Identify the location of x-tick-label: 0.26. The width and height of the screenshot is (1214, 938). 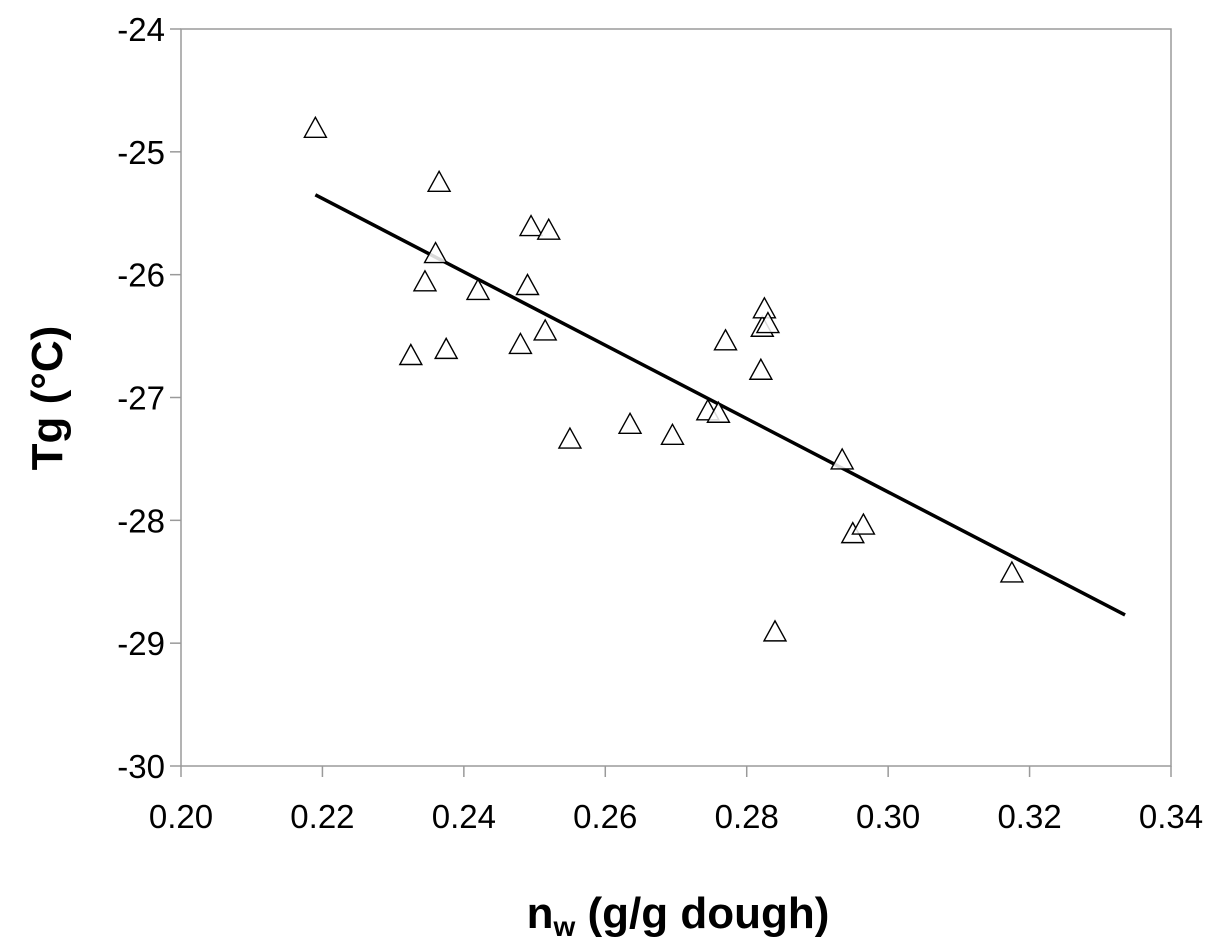
(605, 816).